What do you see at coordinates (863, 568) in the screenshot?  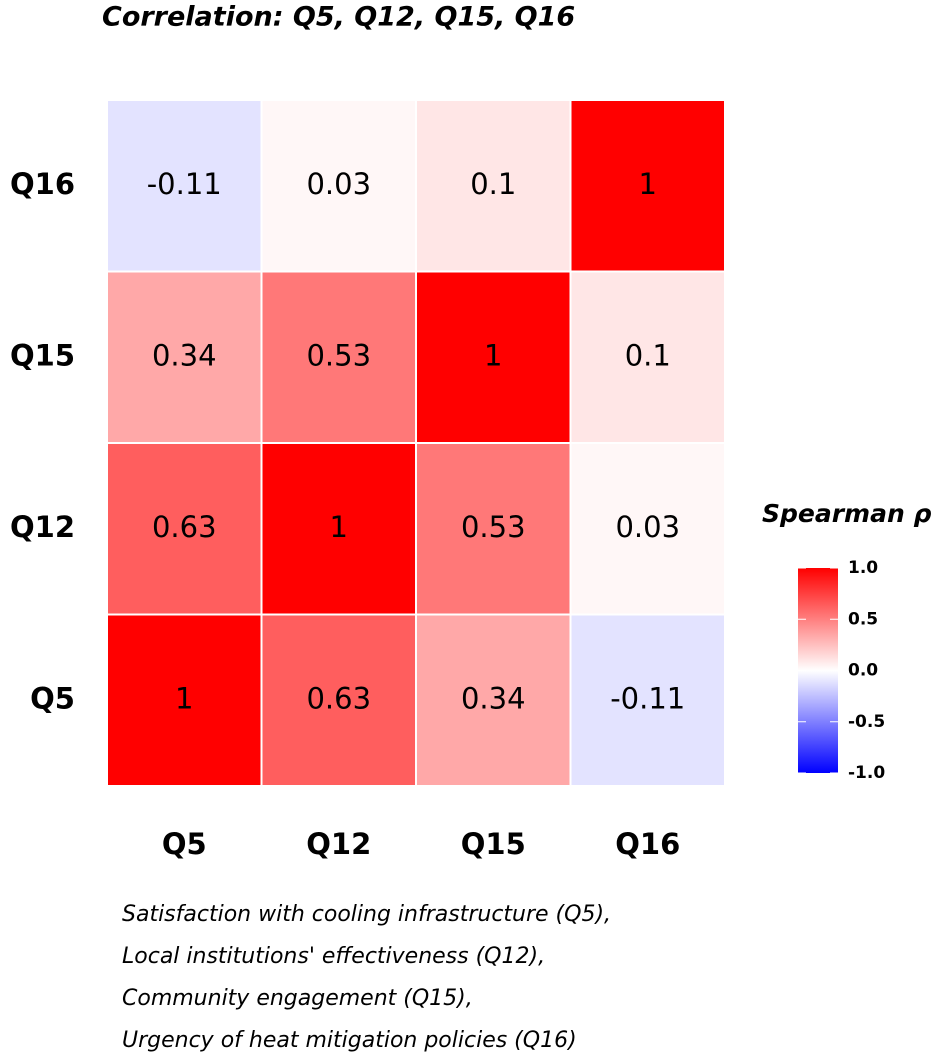 I see `color-bar-label: 1.0` at bounding box center [863, 568].